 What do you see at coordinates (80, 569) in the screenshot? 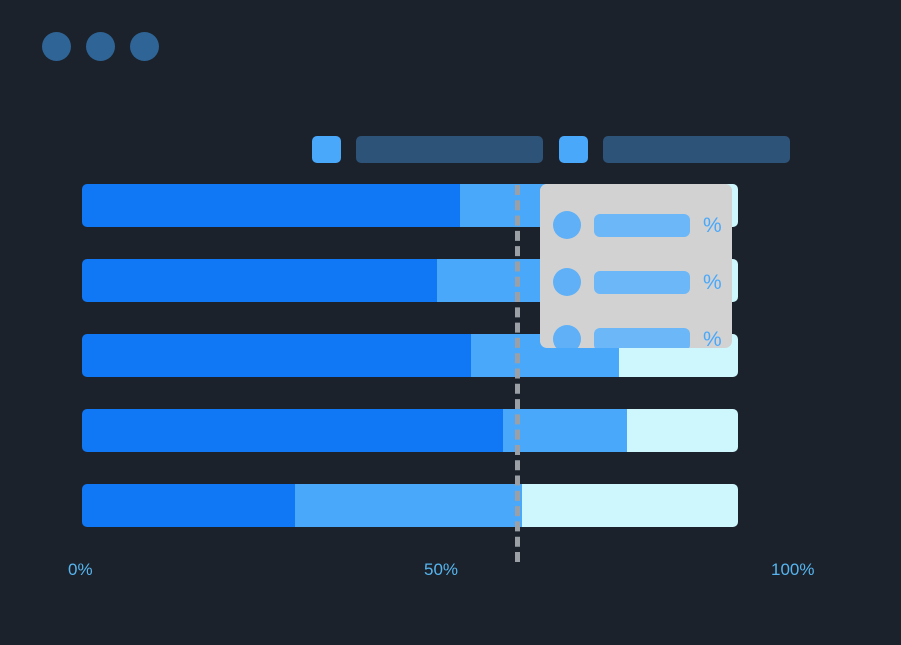
I see `axis-tick-label: 0%` at bounding box center [80, 569].